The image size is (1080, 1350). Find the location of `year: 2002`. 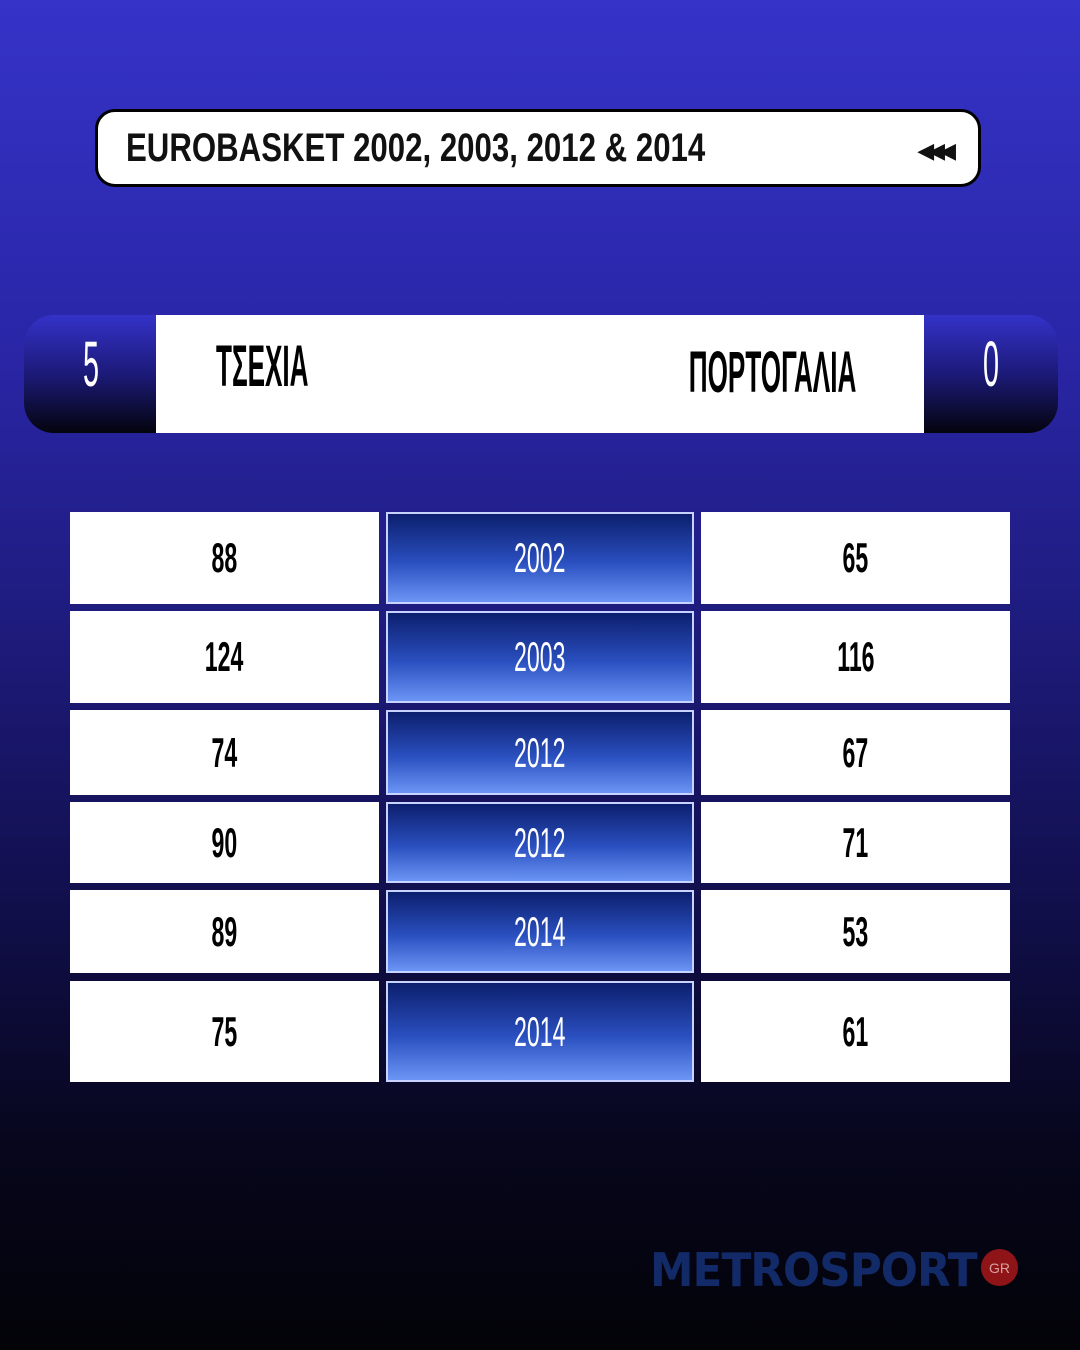

year: 2002 is located at coordinates (540, 557).